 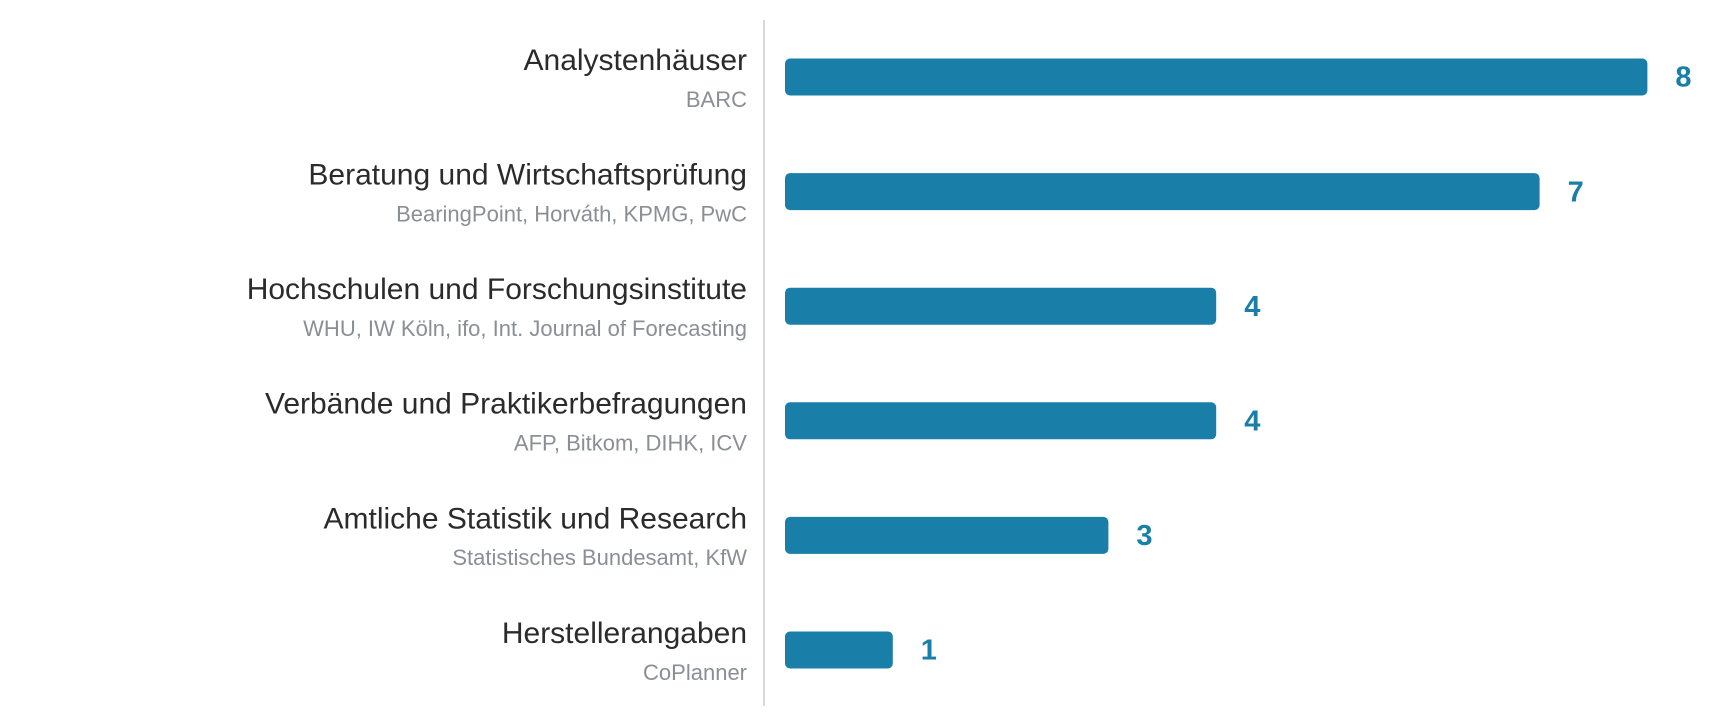 What do you see at coordinates (630, 443) in the screenshot?
I see `category-sublabel: AFP, Bitkom, DIHK, ICV` at bounding box center [630, 443].